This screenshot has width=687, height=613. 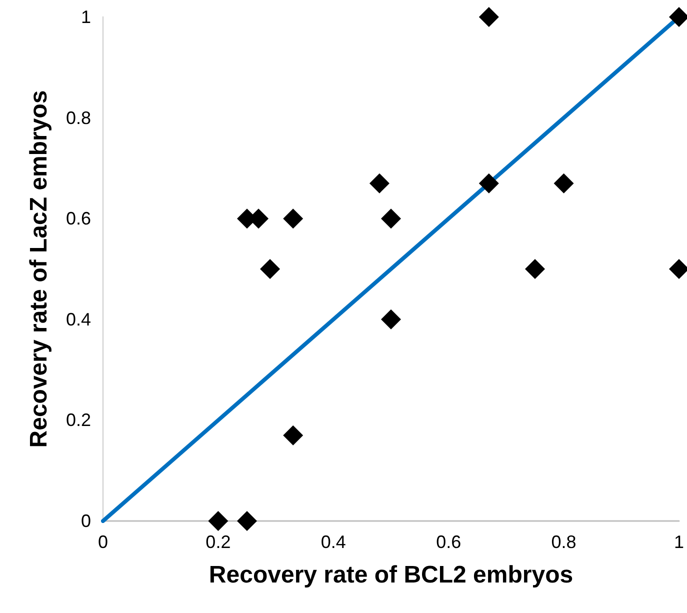 I want to click on x-tick-label: 0.6, so click(x=449, y=542).